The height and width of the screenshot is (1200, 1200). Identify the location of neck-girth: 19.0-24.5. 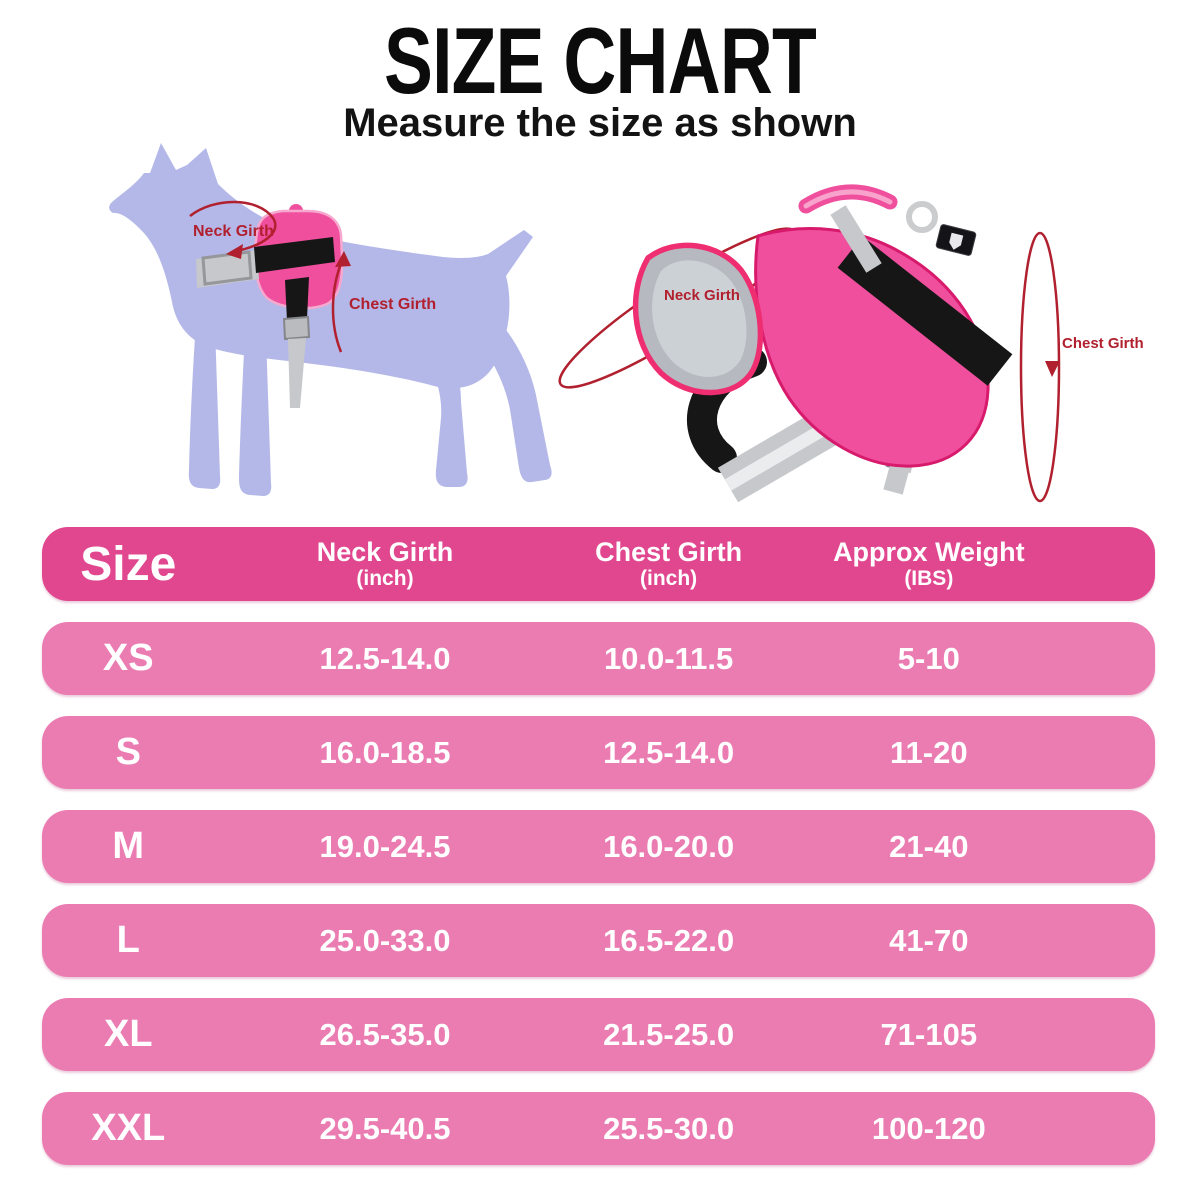
(385, 846).